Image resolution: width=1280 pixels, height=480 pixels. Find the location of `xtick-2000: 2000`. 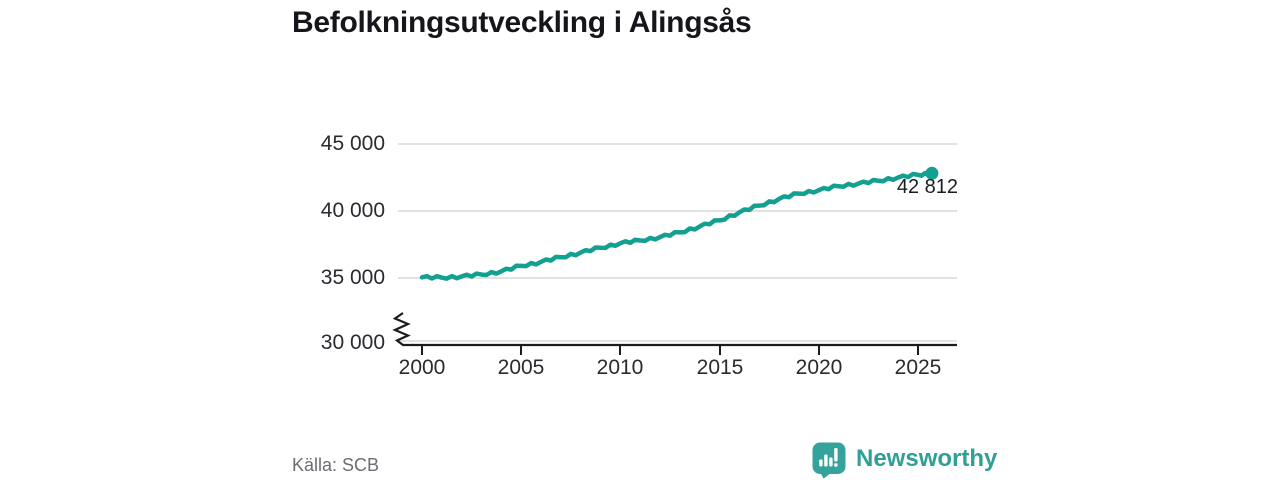

xtick-2000: 2000 is located at coordinates (422, 367).